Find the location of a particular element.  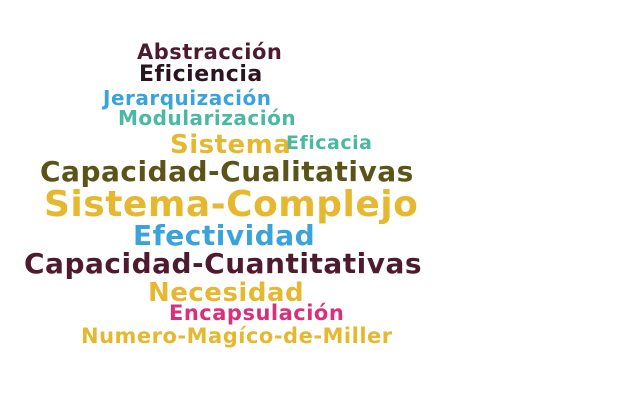

word-jerarquizacion: Jerarquización is located at coordinates (187, 98).